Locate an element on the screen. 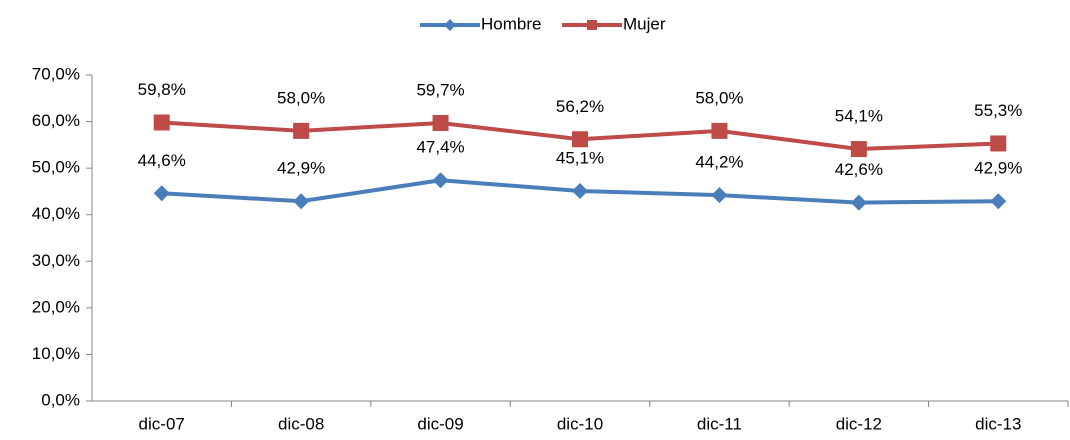 This screenshot has width=1070, height=440. y-tick-label: 40,0% is located at coordinates (56, 213).